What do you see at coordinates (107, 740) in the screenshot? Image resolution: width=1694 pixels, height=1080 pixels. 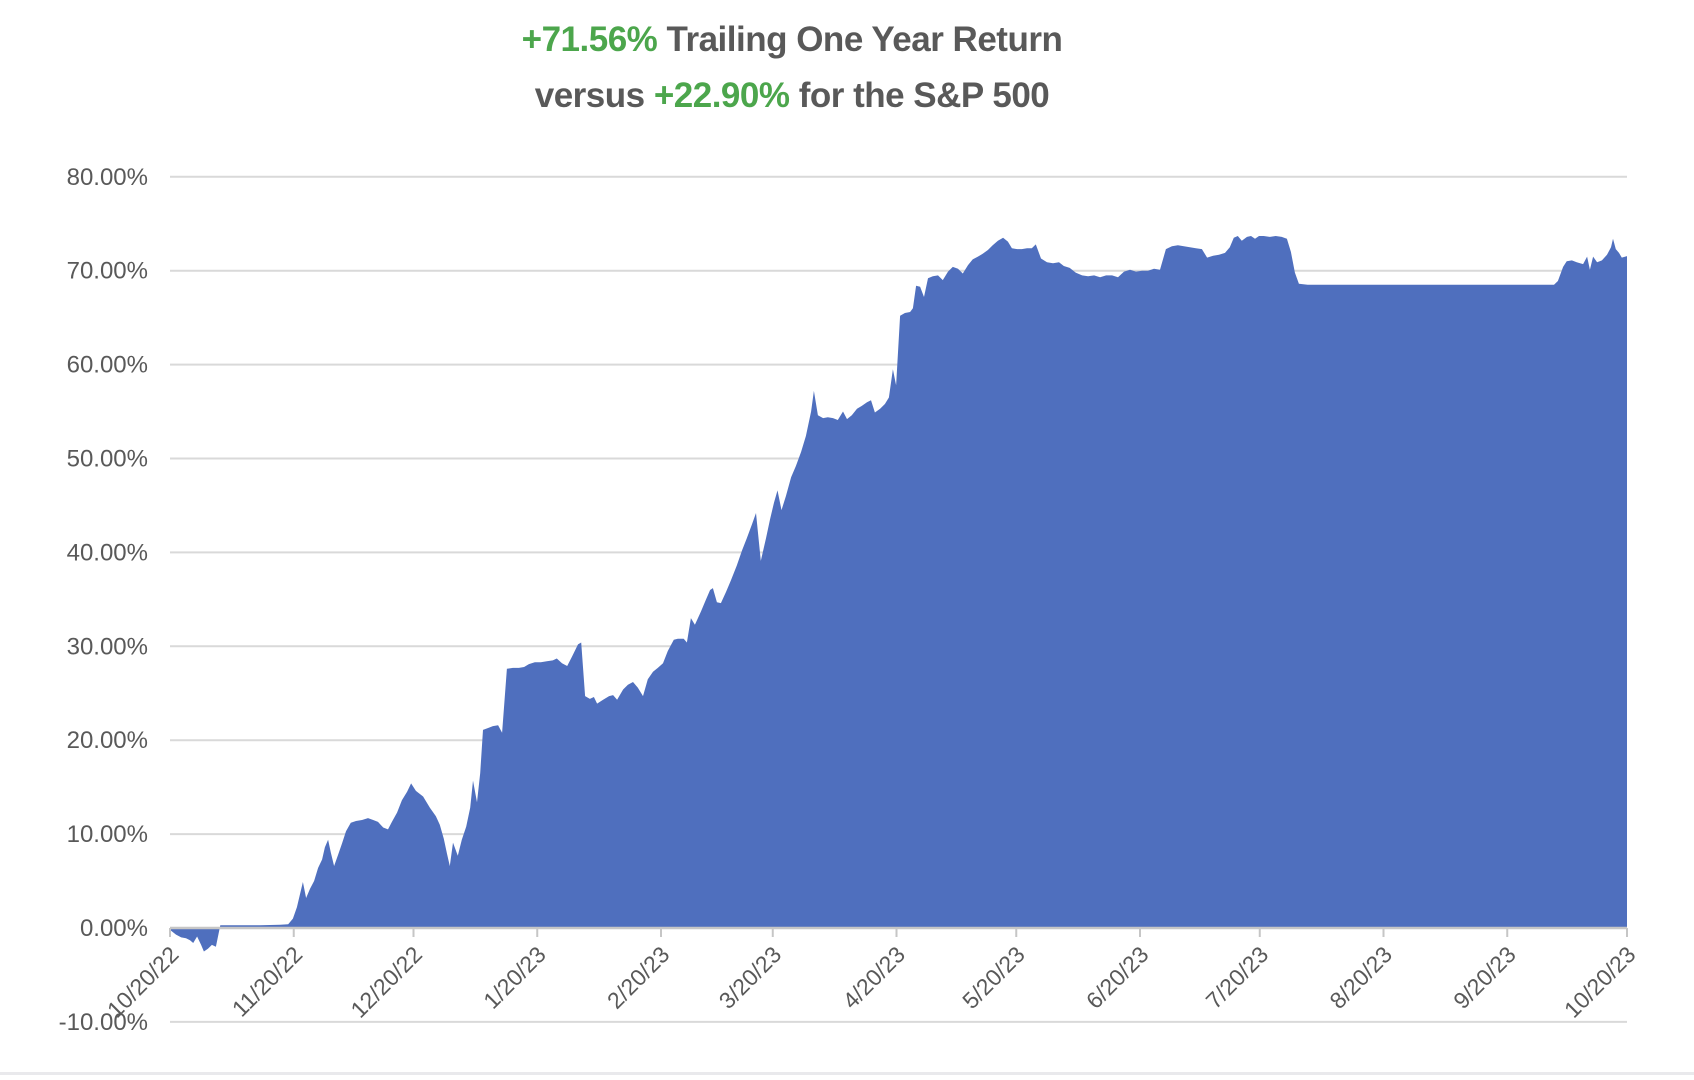 I see `y-axis-tick-label: 20.00%` at bounding box center [107, 740].